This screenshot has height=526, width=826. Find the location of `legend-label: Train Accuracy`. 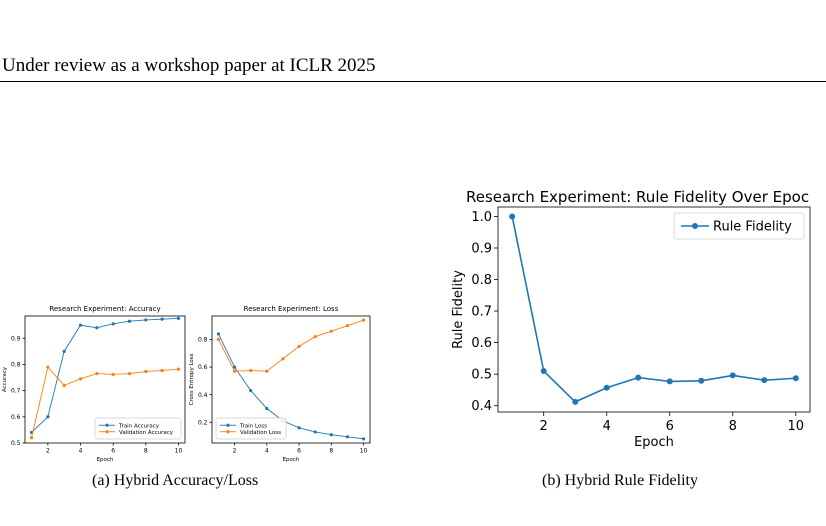

legend-label: Train Accuracy is located at coordinates (139, 426).